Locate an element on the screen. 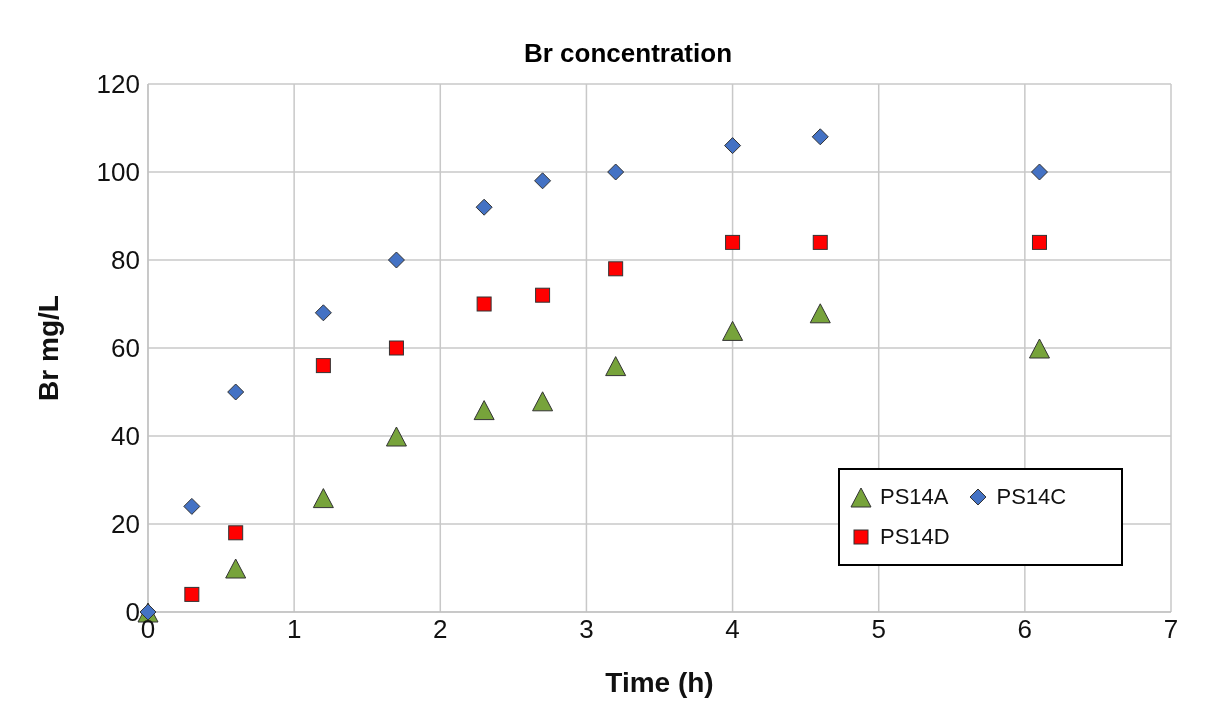 The width and height of the screenshot is (1217, 720). x-tick-label: 2 is located at coordinates (440, 629).